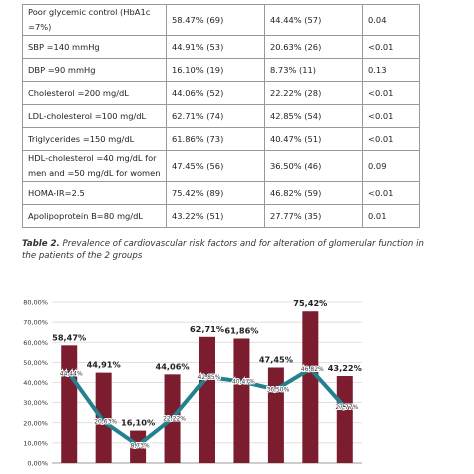 This screenshot has height=474, width=474. Describe the element at coordinates (138, 423) in the screenshot. I see `bar-value-label: 16,10%` at that location.